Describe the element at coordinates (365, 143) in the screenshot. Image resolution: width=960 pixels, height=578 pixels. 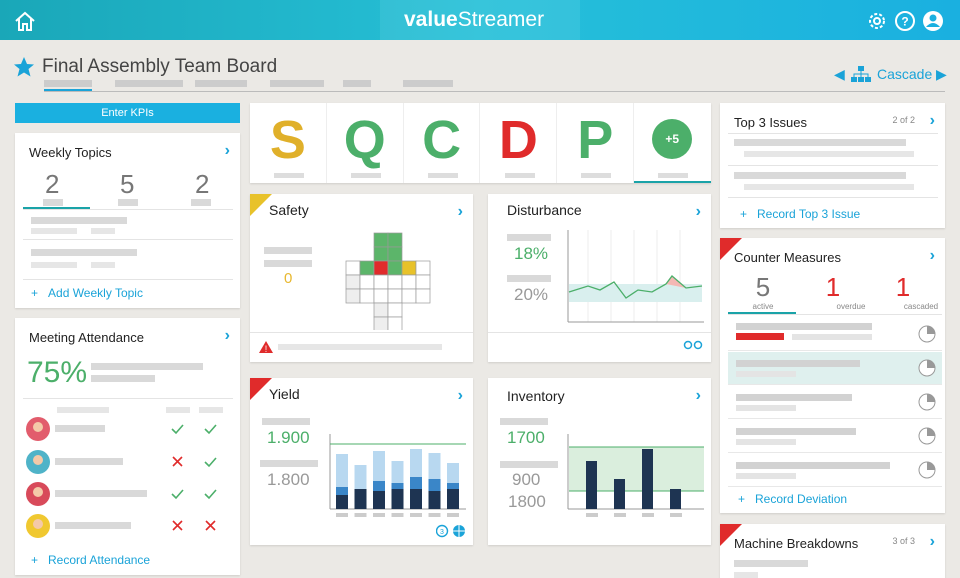
I see `kpi-cell: Q` at that location.